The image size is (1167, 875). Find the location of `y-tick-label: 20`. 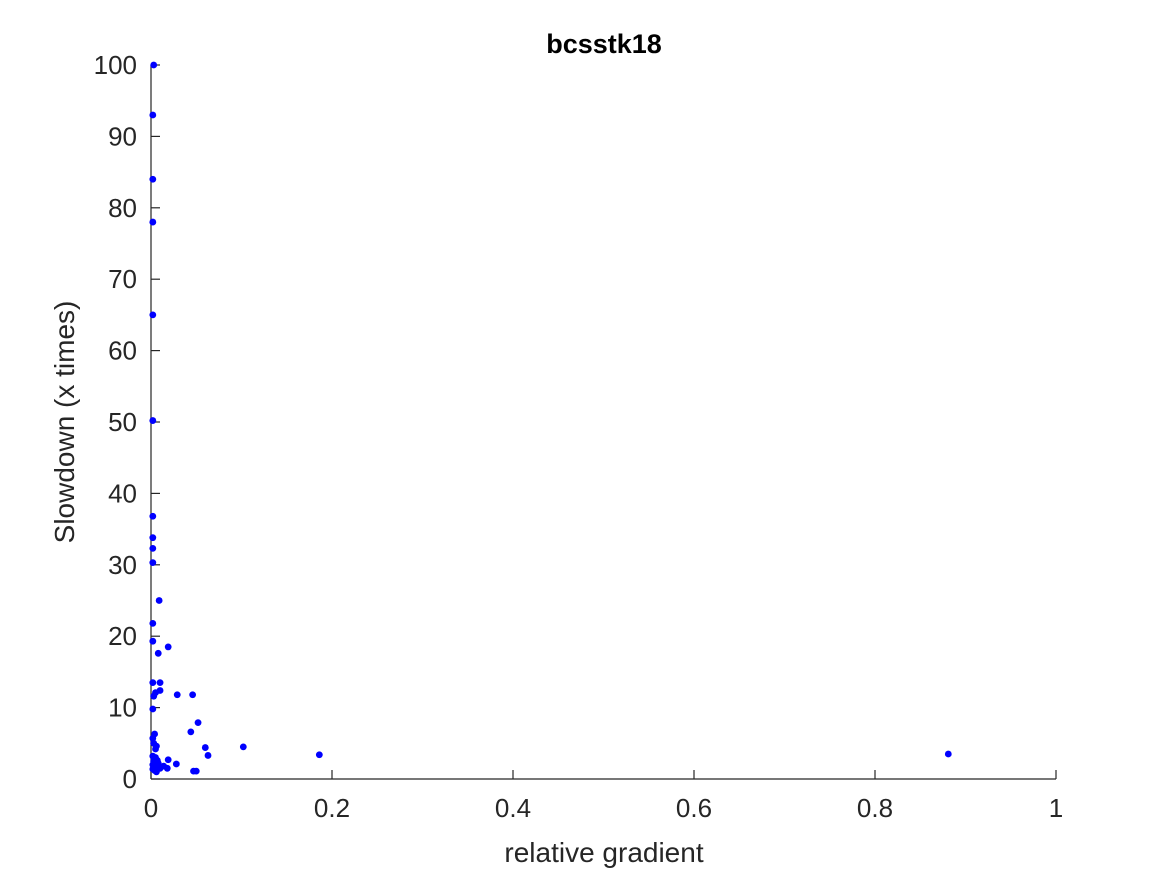

y-tick-label: 20 is located at coordinates (122, 636).